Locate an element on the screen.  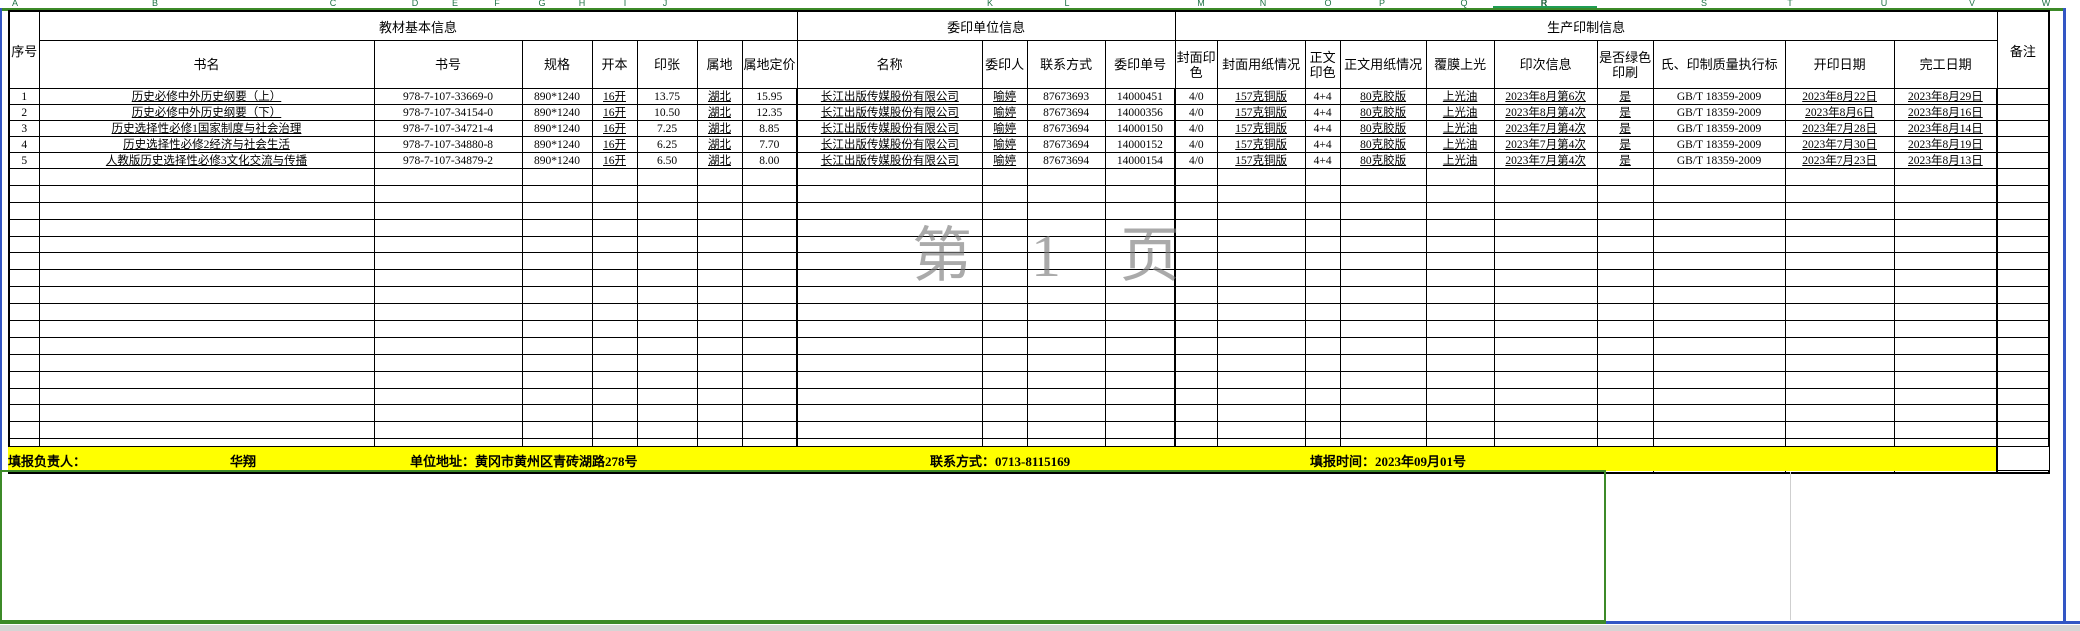
cell: 人教版历史选择性必修3文化交流与传播 is located at coordinates (206, 160).